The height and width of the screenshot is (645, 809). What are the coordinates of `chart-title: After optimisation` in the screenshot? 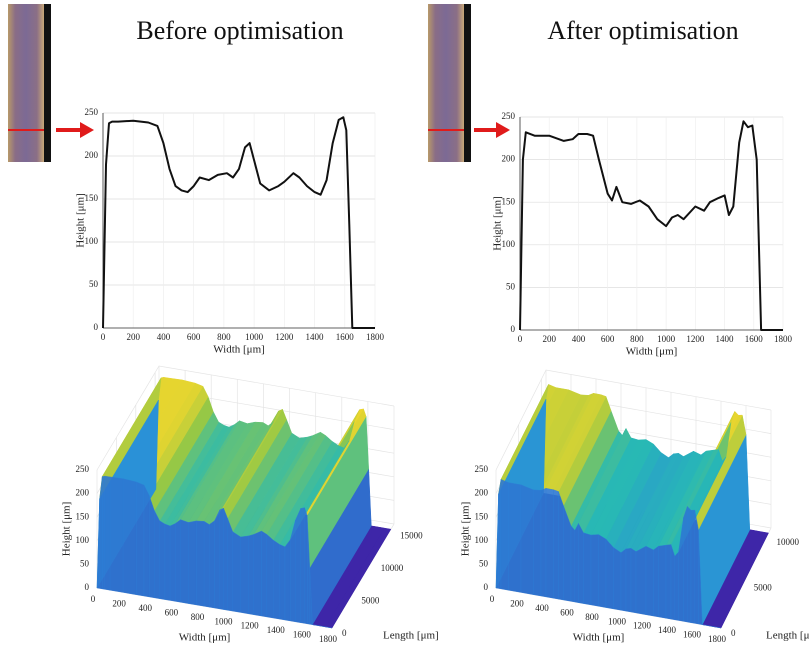 It's located at (642, 30).